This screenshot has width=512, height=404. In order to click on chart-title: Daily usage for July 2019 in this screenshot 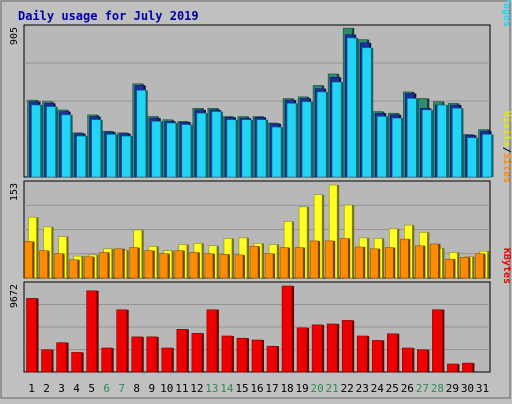, I will do `click(108, 16)`.